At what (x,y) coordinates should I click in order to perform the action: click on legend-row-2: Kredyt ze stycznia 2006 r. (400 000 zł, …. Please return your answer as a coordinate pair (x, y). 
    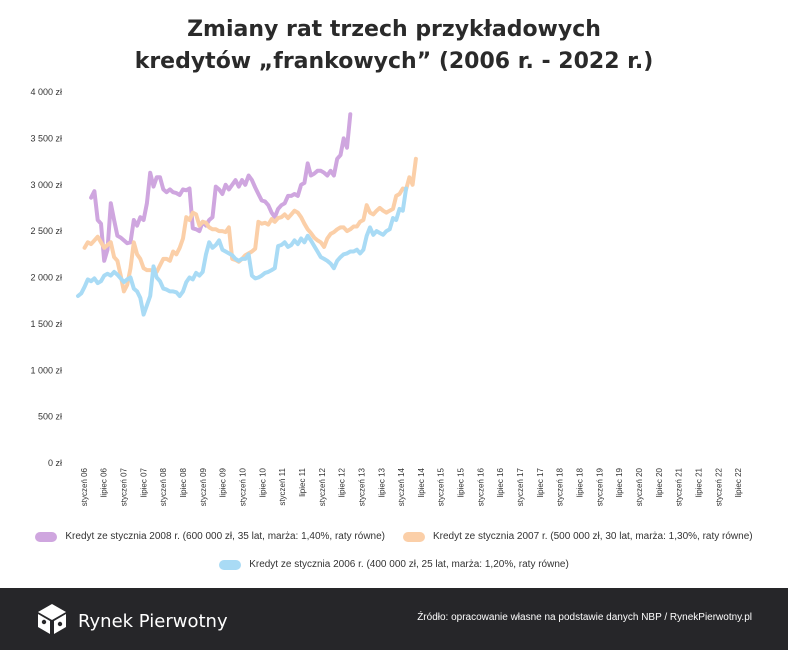
    Looking at the image, I should click on (394, 564).